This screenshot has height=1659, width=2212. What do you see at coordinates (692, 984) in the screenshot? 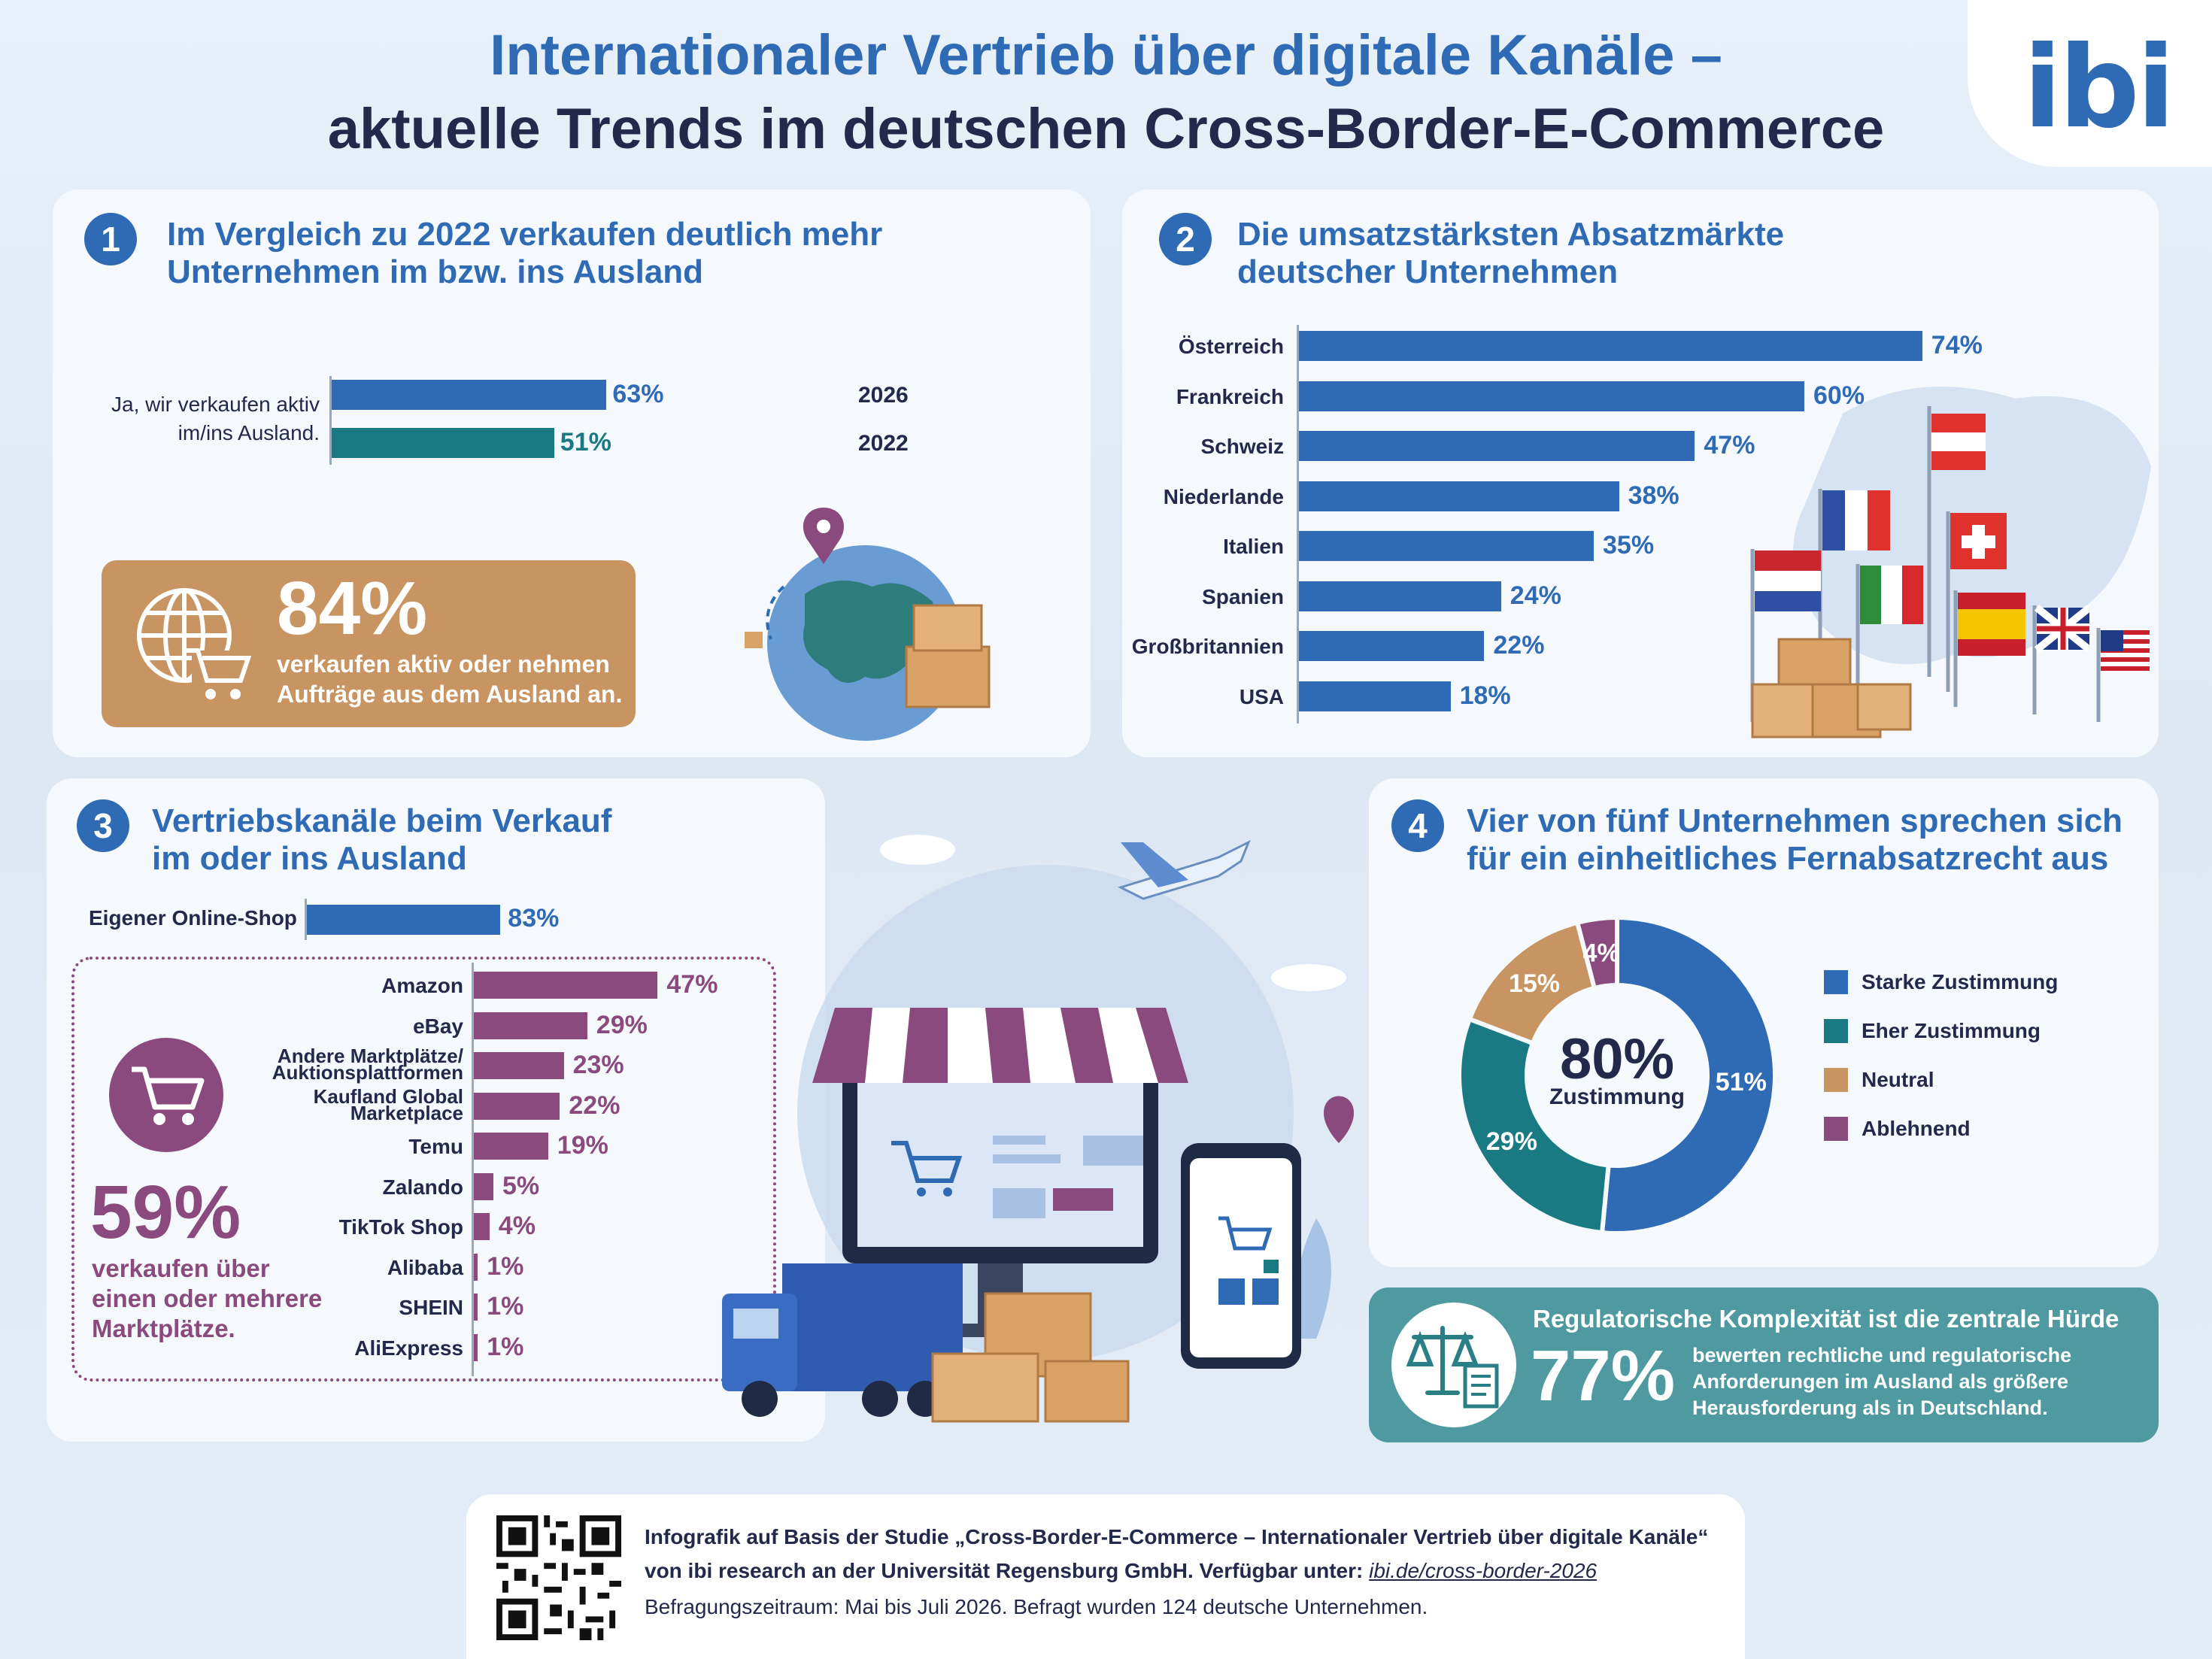
I see `marketplace-value: 47%` at bounding box center [692, 984].